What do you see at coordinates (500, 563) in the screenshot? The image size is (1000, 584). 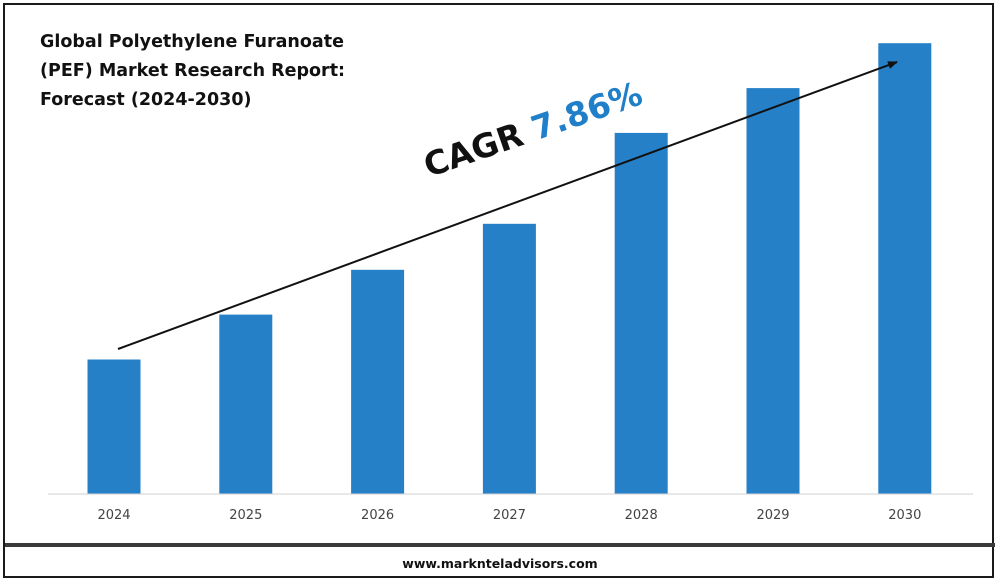 I see `footer-url: www.marknteladvisors.com` at bounding box center [500, 563].